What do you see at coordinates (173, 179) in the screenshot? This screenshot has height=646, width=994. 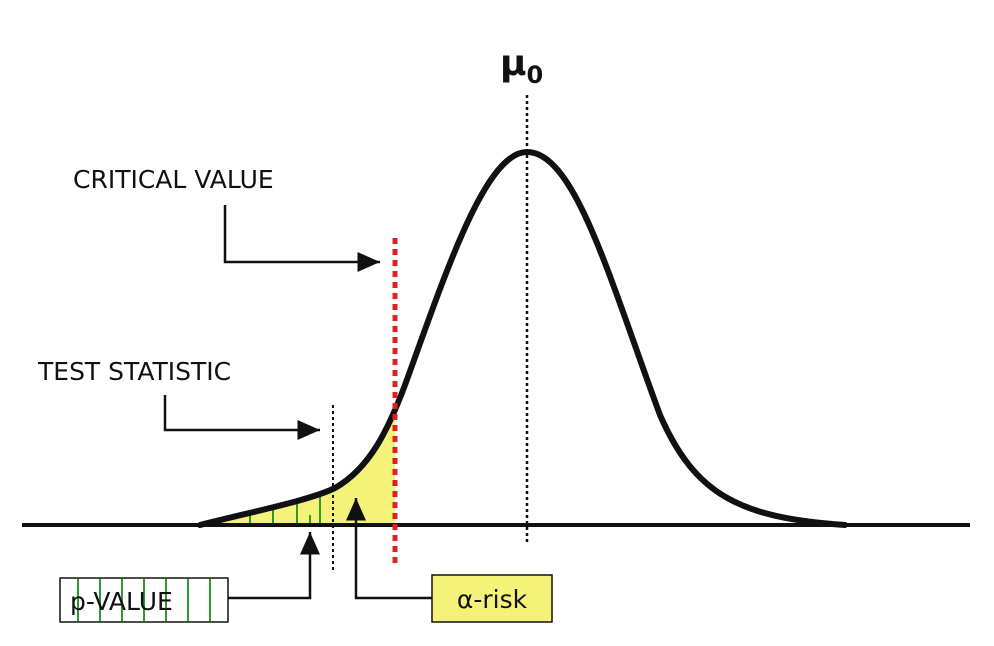 I see `critical-value-label: CRITICAL VALUE` at bounding box center [173, 179].